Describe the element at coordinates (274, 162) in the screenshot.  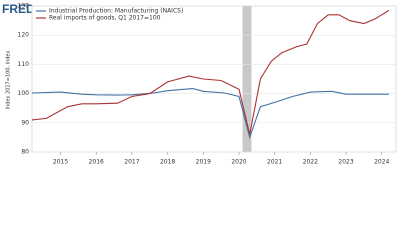
I see `x-tick-label: 2021` at that location.